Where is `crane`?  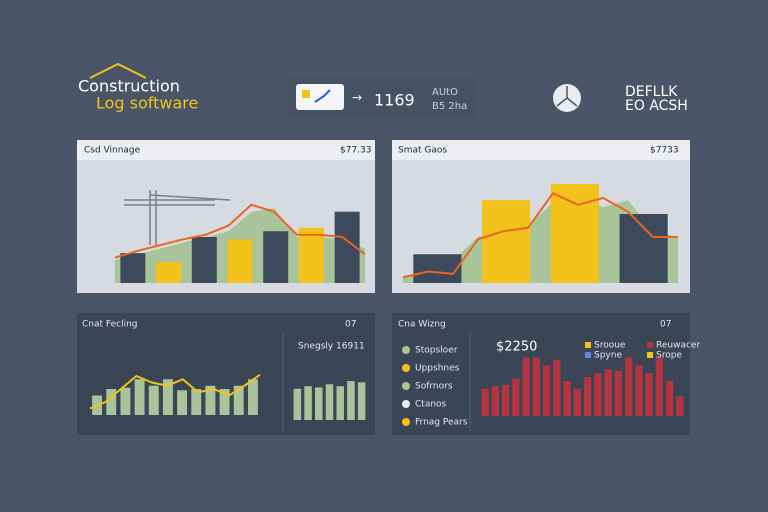
crane is located at coordinates (177, 217).